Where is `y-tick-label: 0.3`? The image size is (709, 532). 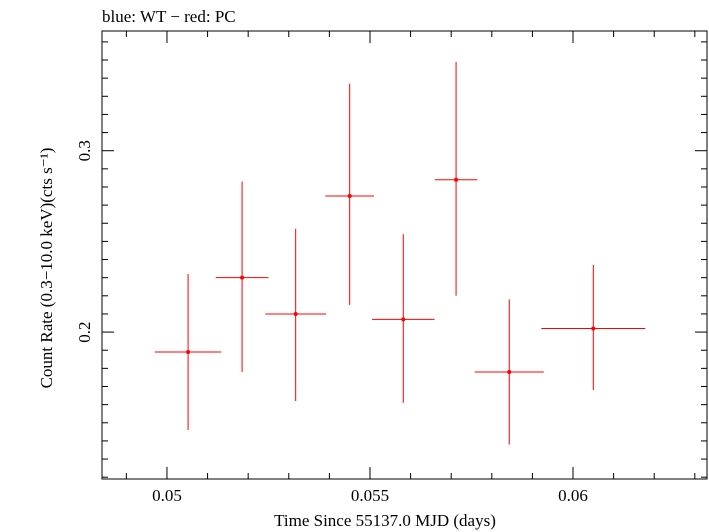 y-tick-label: 0.3 is located at coordinates (84, 150).